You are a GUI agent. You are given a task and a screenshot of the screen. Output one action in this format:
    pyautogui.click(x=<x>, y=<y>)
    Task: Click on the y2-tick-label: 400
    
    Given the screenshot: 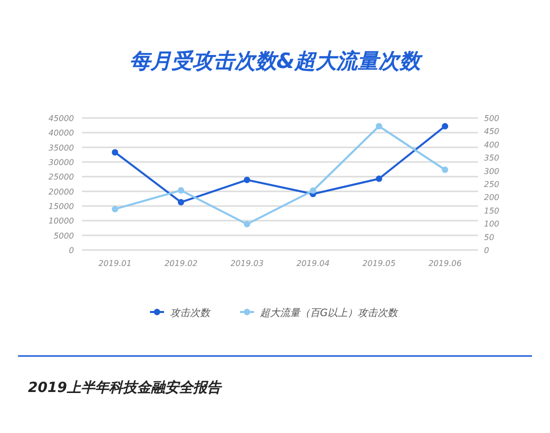 What is the action you would take?
    pyautogui.click(x=492, y=145)
    